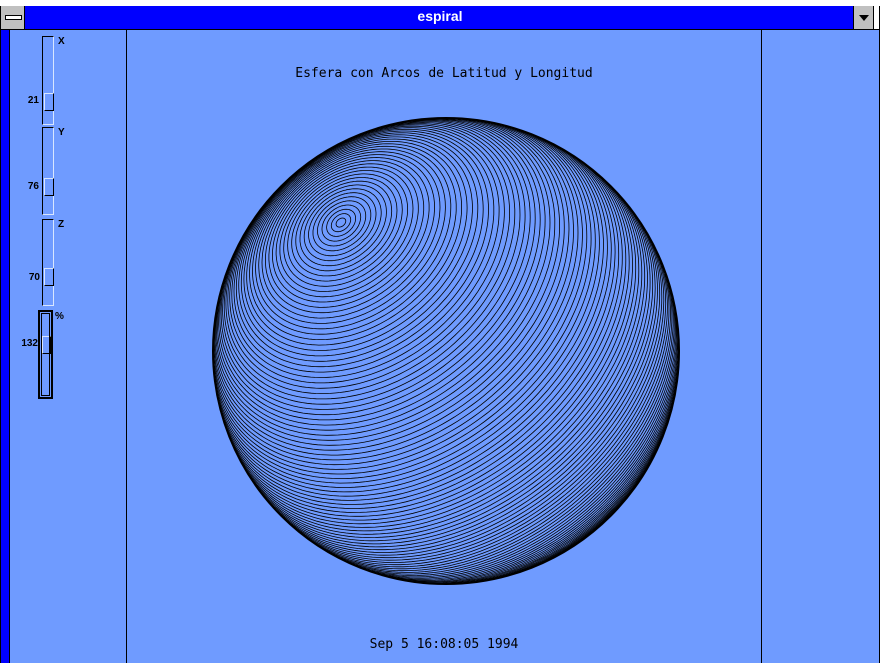  Describe the element at coordinates (49, 187) in the screenshot. I see `slider-y-thumb` at that location.